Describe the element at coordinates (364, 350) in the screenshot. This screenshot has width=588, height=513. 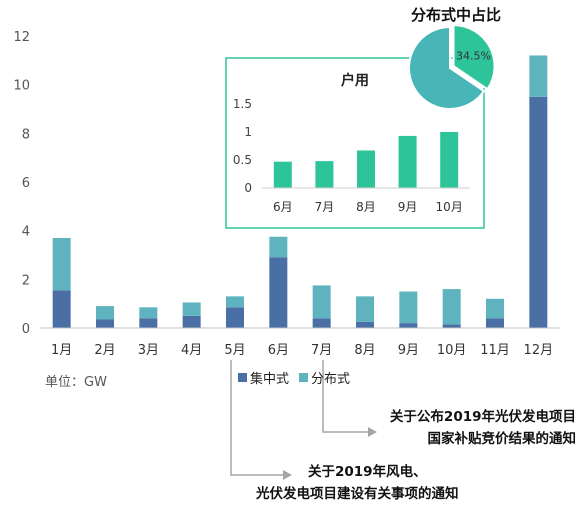
I see `main-x-tick-label: 8月` at that location.